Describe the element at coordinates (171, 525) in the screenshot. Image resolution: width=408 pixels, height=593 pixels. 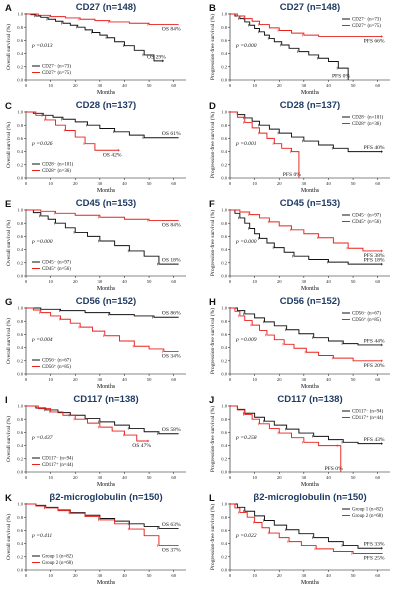
I see `curve-end-label: OS 63%` at that location.